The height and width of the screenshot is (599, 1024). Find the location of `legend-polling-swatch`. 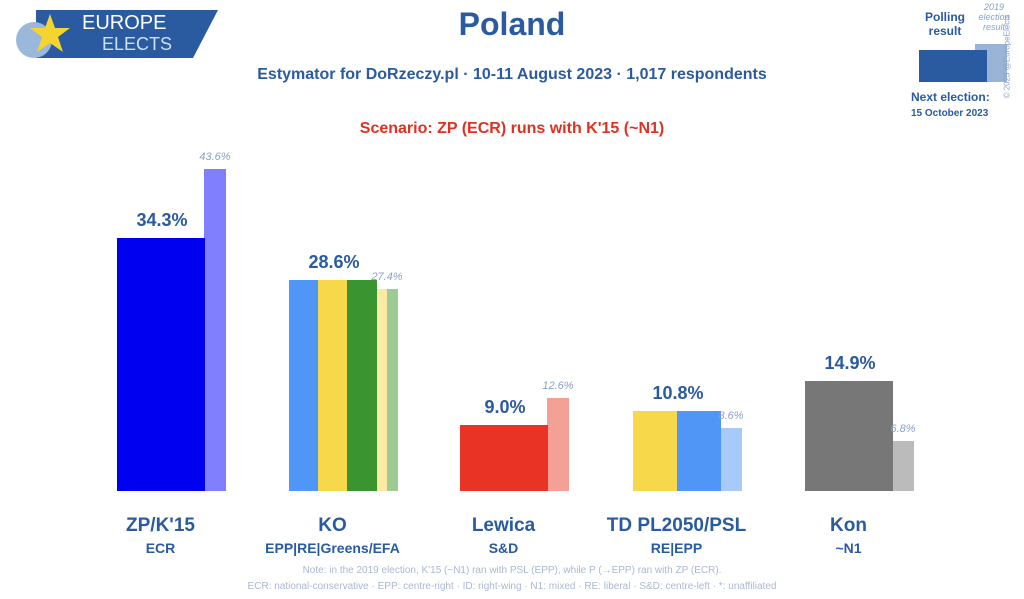

legend-polling-swatch is located at coordinates (953, 66).